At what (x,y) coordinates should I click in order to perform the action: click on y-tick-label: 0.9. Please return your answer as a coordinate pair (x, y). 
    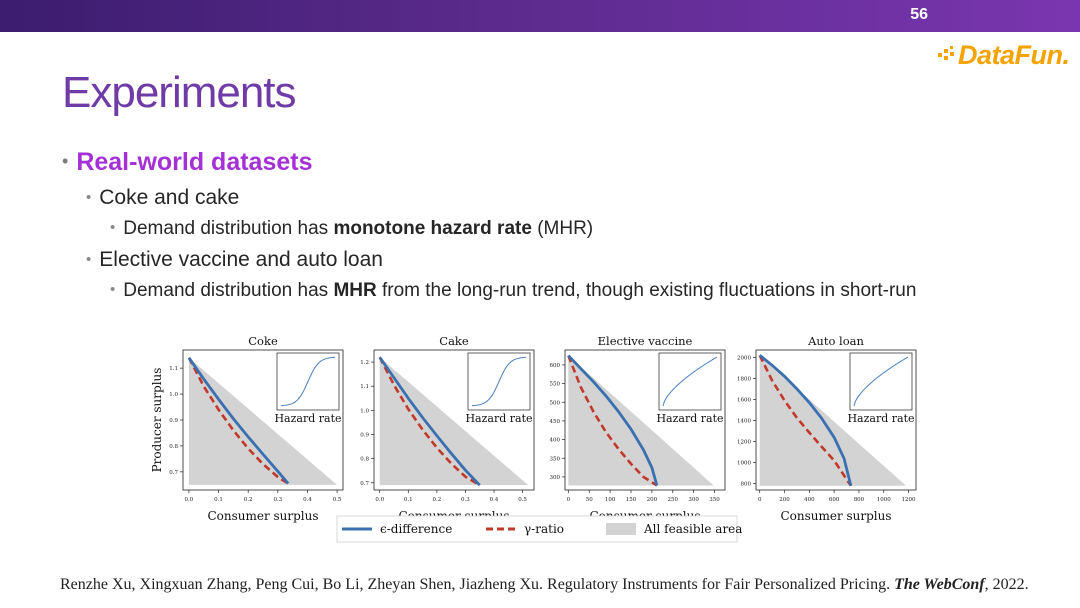
    Looking at the image, I should click on (173, 421).